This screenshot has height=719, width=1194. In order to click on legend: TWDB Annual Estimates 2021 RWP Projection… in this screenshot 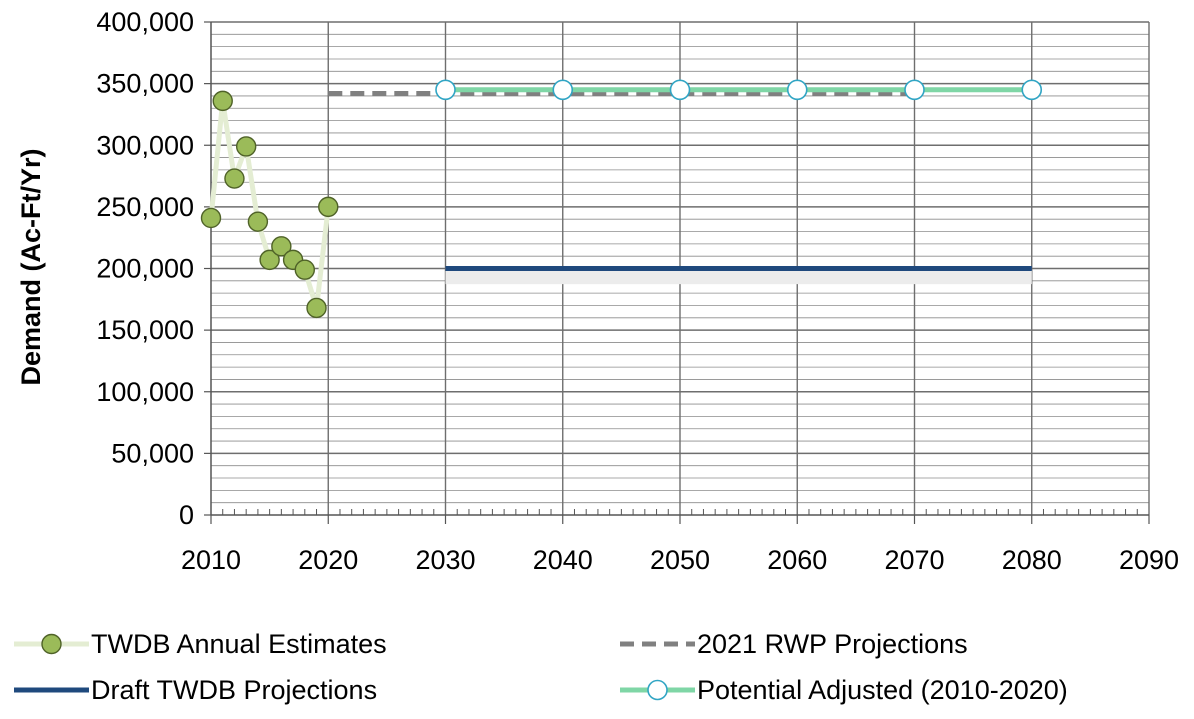, I will do `click(541, 667)`.